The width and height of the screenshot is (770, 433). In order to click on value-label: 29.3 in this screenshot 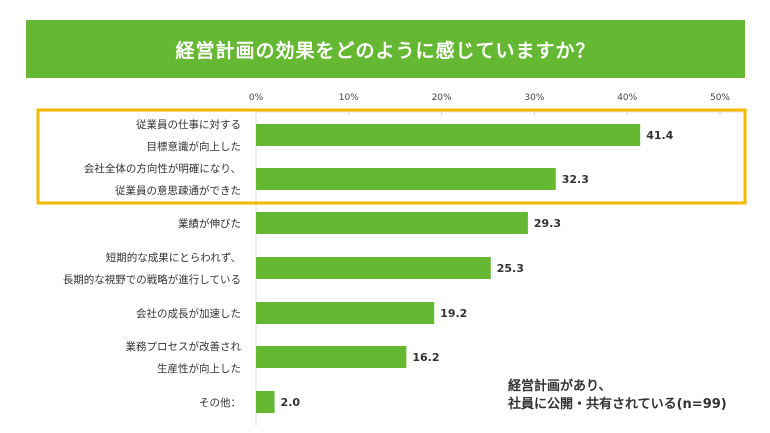, I will do `click(547, 223)`.